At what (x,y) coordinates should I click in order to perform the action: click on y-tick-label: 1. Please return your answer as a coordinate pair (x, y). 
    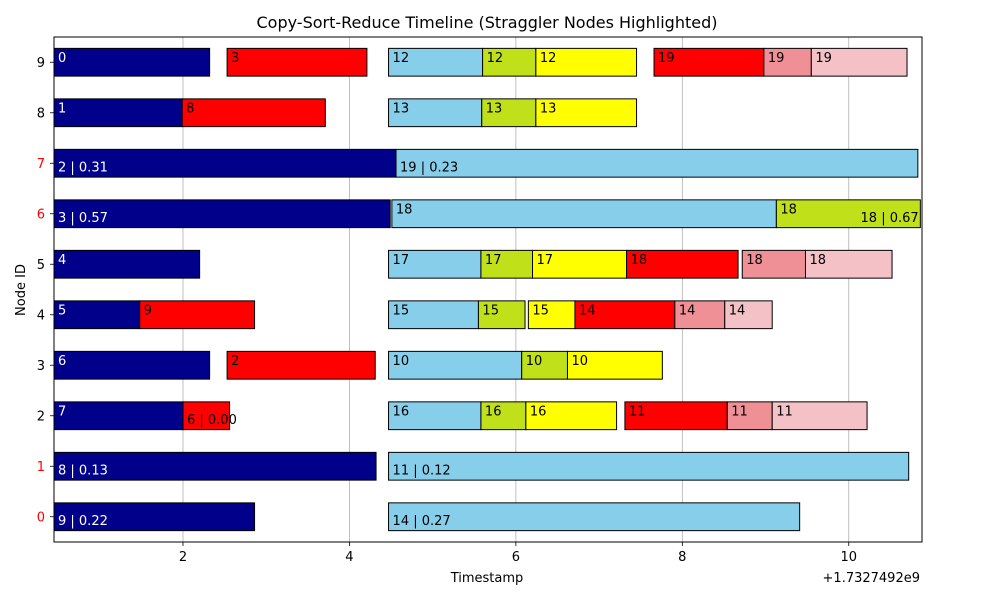
    Looking at the image, I should click on (41, 467).